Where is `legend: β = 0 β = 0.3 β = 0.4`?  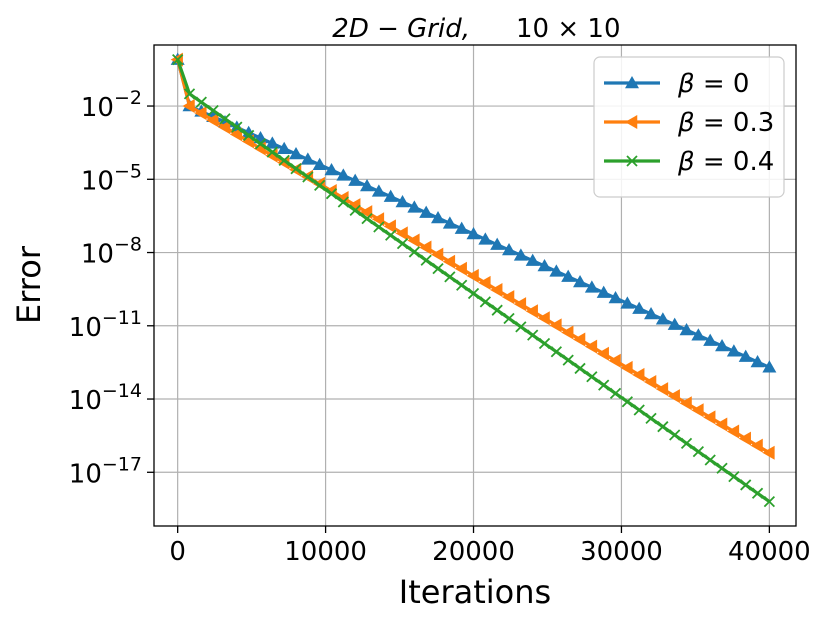 legend: β = 0 β = 0.3 β = 0.4 is located at coordinates (689, 127).